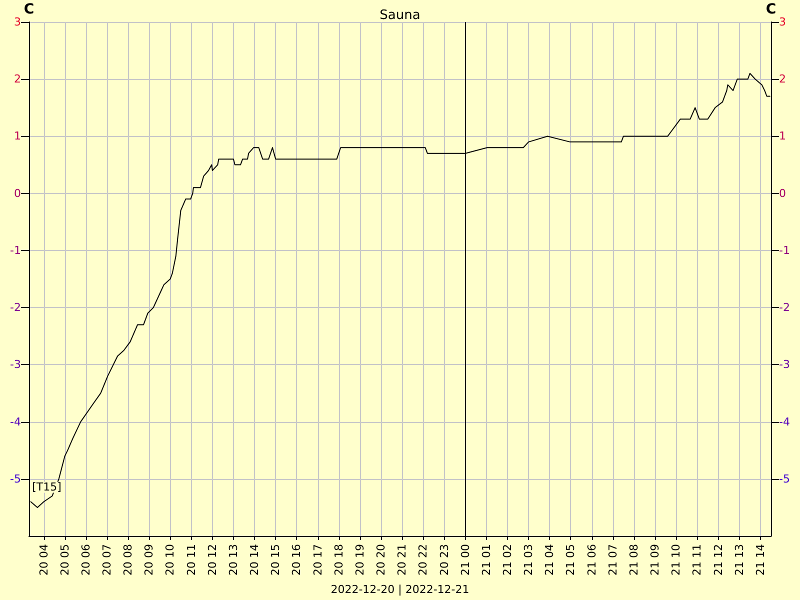 This screenshot has height=600, width=800. Describe the element at coordinates (170, 560) in the screenshot. I see `x-tick-label: 20 10` at that location.